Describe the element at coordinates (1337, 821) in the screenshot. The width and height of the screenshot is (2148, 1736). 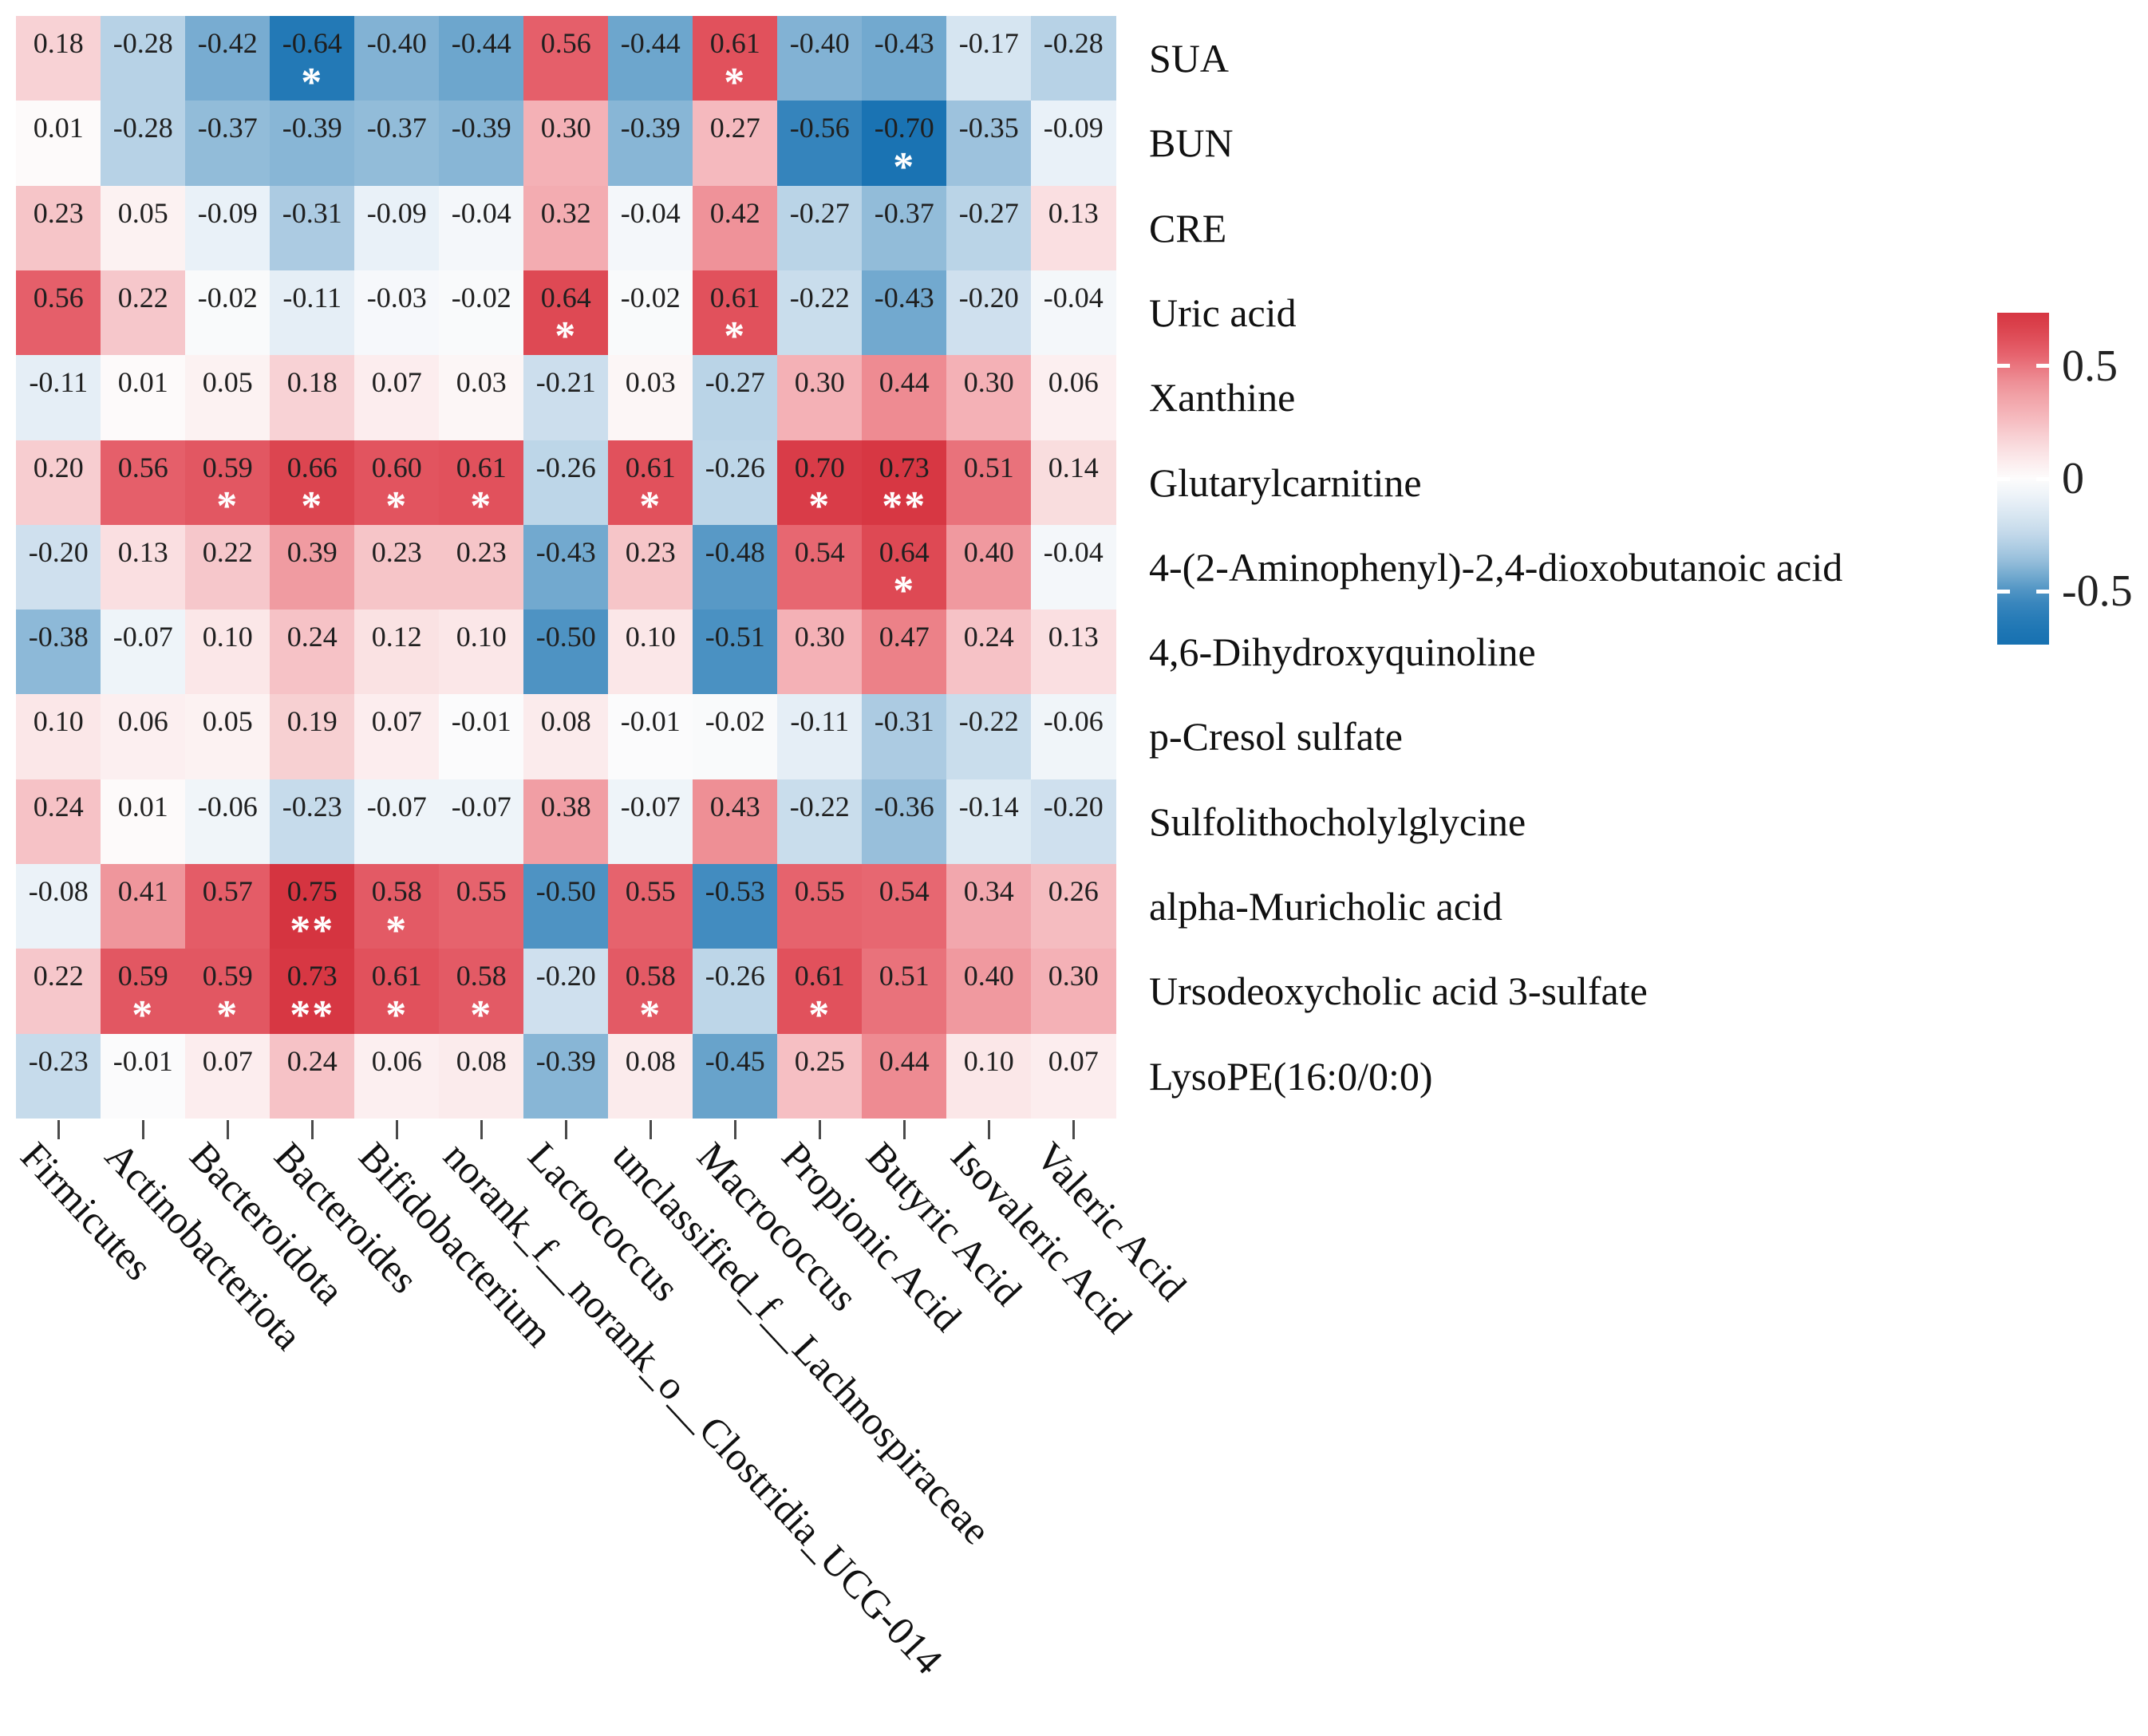
I see `row-label: Sulfolithocholylglycine` at that location.